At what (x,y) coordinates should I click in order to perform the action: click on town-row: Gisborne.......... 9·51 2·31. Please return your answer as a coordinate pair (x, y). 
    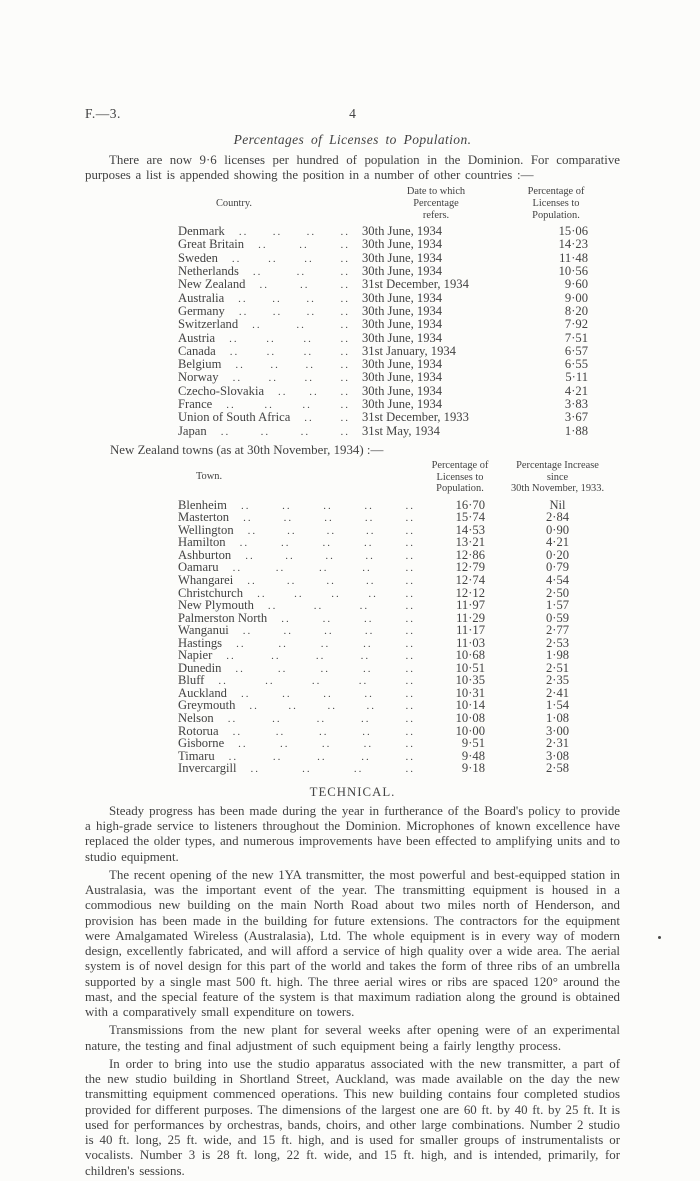
    Looking at the image, I should click on (399, 743).